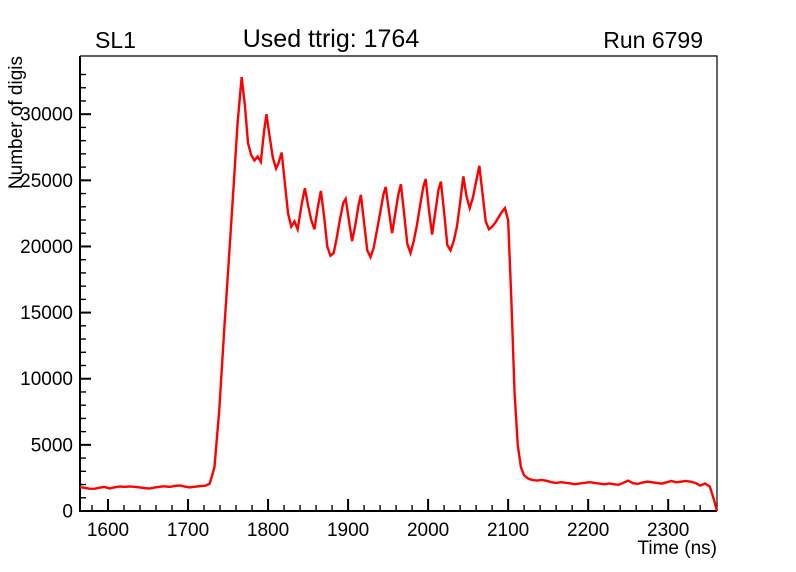  I want to click on plot-title: Used ttrig: 1764, so click(331, 39).